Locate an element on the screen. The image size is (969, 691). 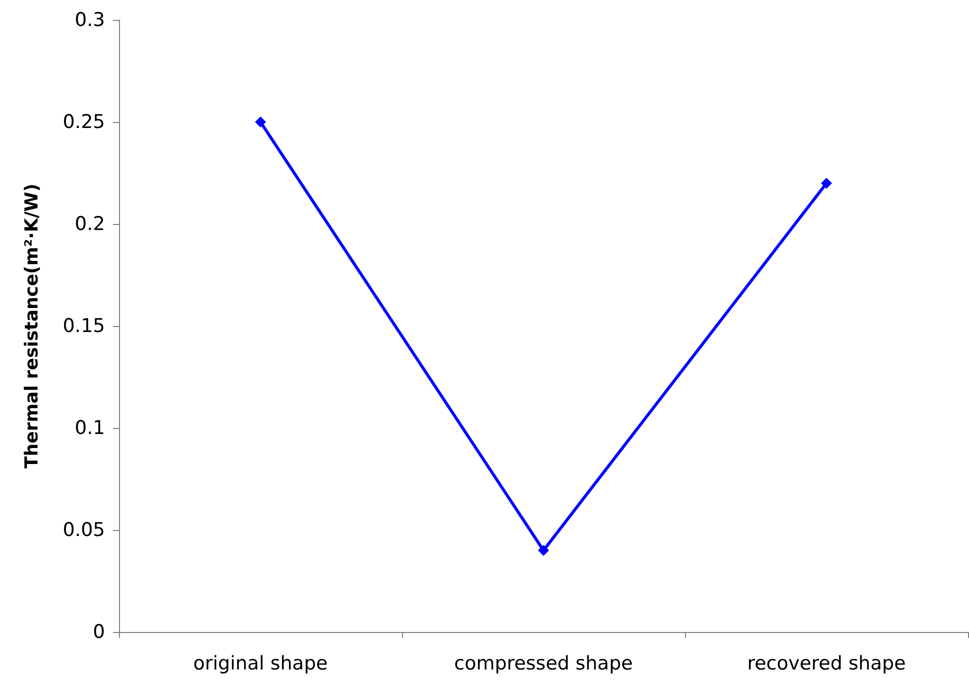
y-tick-label: 0.2 is located at coordinates (89, 224).